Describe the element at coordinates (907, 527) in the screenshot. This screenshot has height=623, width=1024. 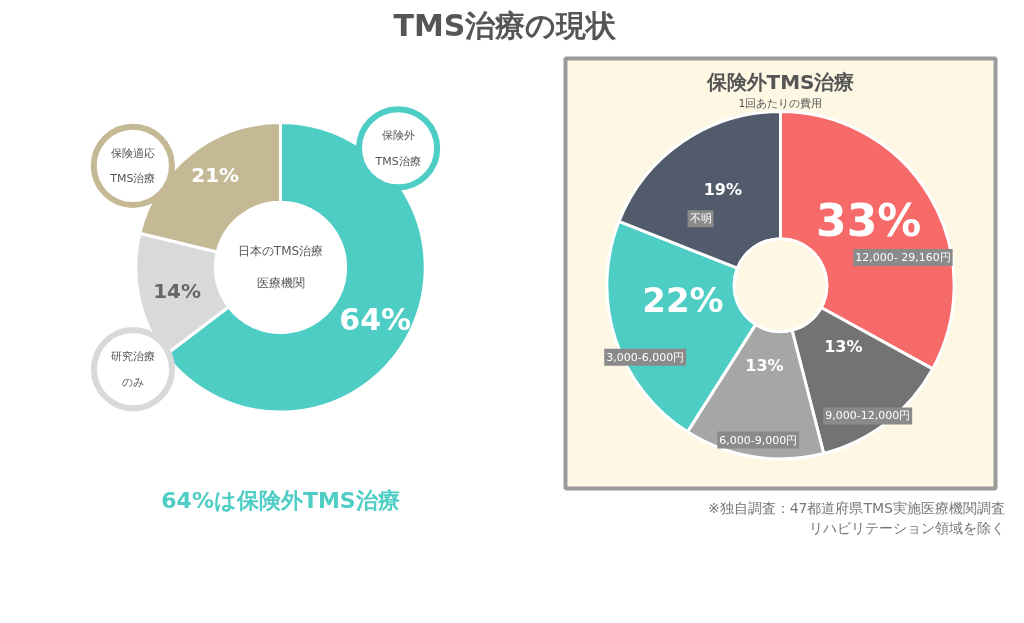
I see `text: リハビリテーション領域を除く` at that location.